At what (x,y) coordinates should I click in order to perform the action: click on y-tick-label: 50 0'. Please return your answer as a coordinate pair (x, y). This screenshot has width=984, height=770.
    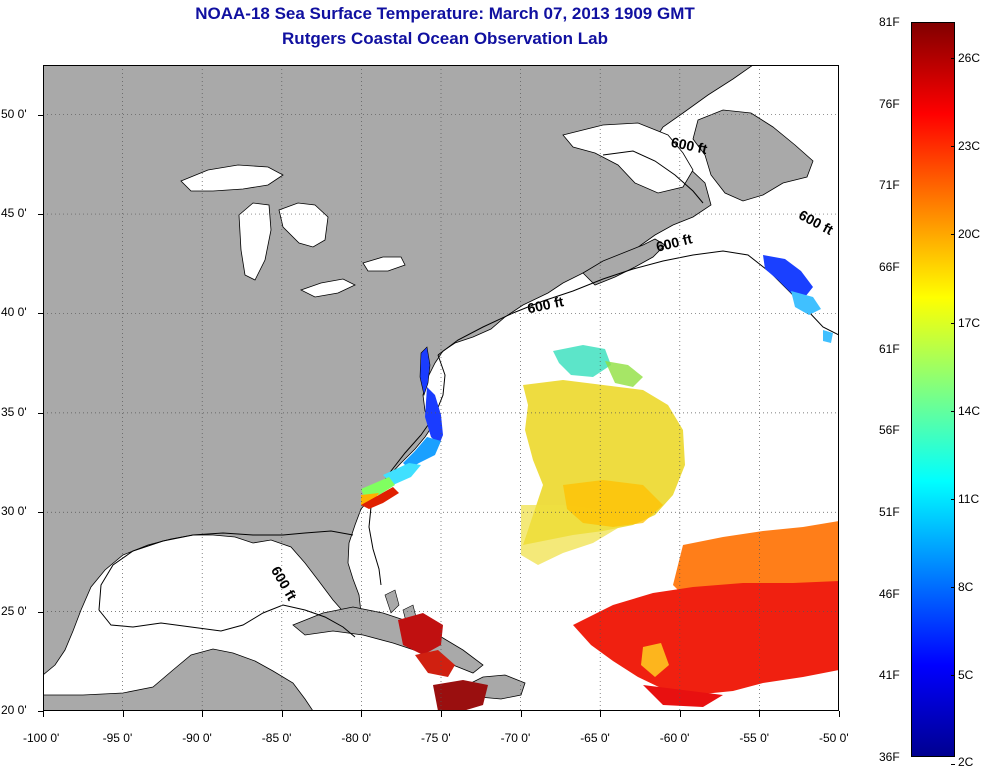
    Looking at the image, I should click on (14, 113).